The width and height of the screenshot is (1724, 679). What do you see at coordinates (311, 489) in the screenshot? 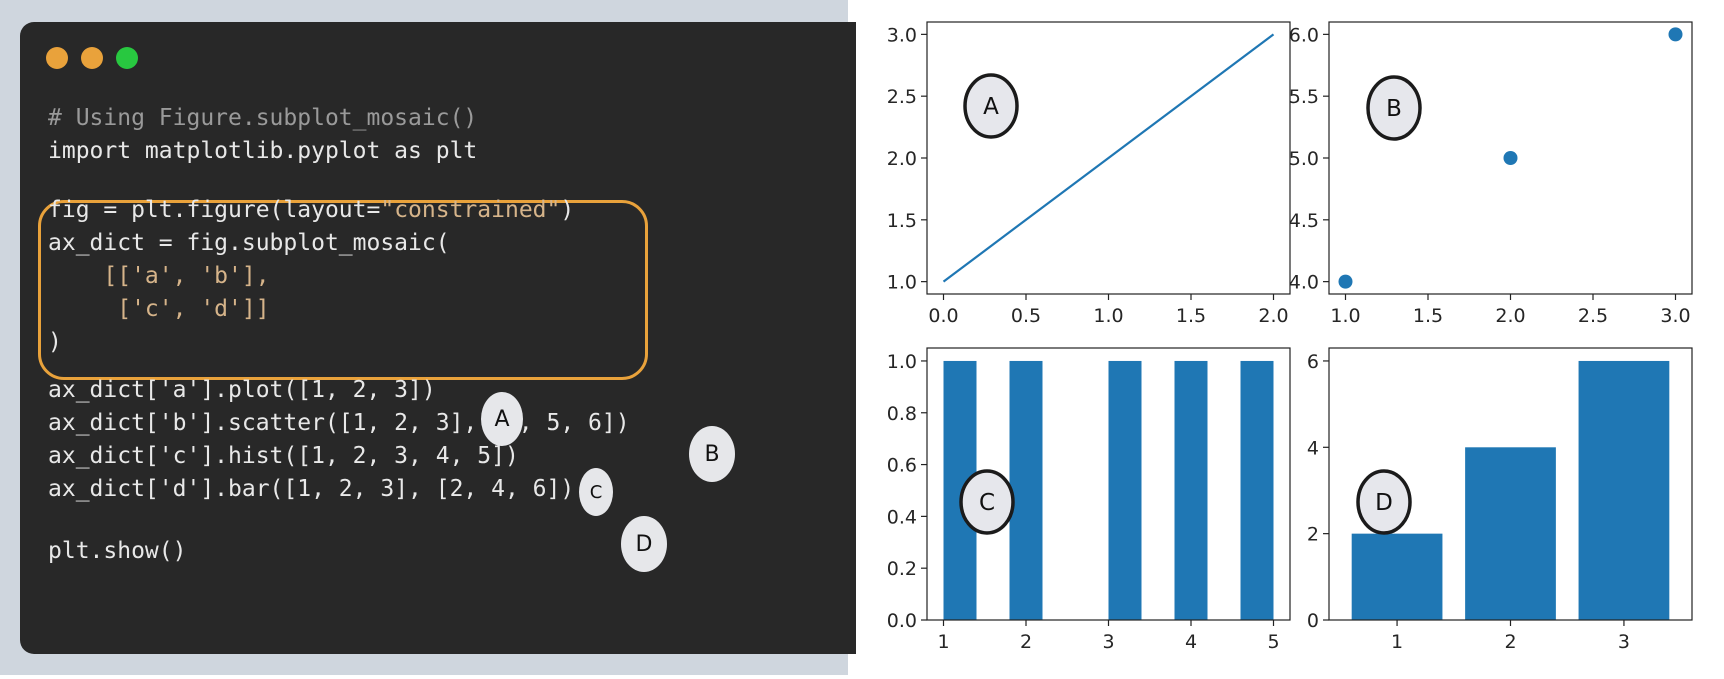
I see `code-call-d: ax_dict['d'].bar([1, 2, 3], [2, 4, 6])` at bounding box center [311, 489].